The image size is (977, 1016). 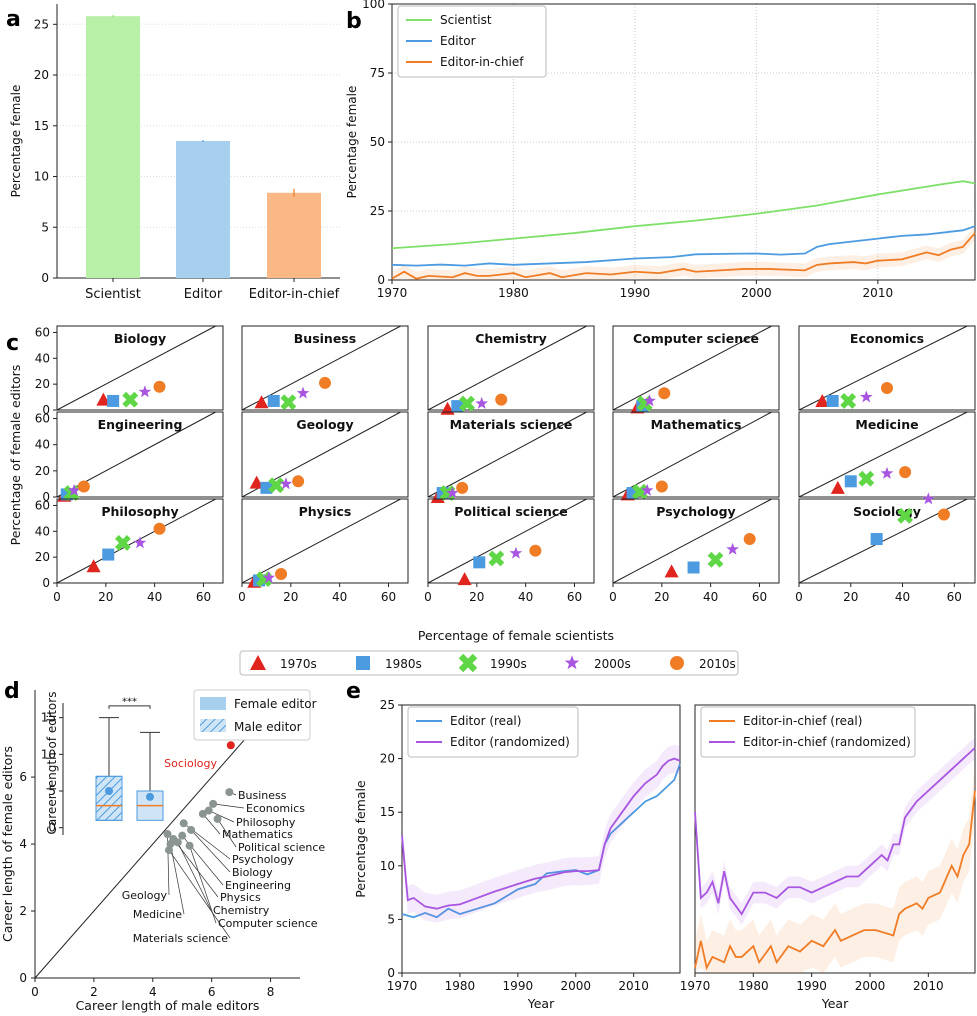 What do you see at coordinates (153, 992) in the screenshot?
I see `x-tick-label: 4` at bounding box center [153, 992].